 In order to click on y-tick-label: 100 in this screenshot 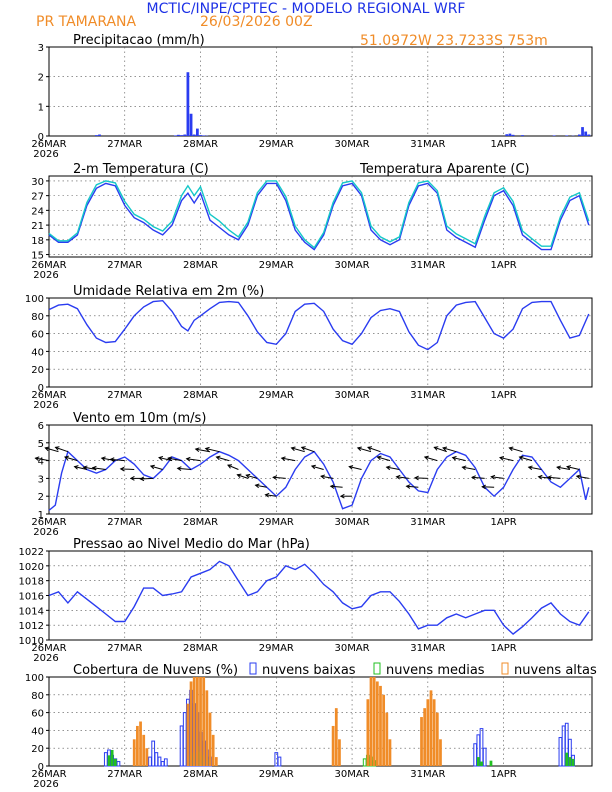, I will do `click(34, 299)`.